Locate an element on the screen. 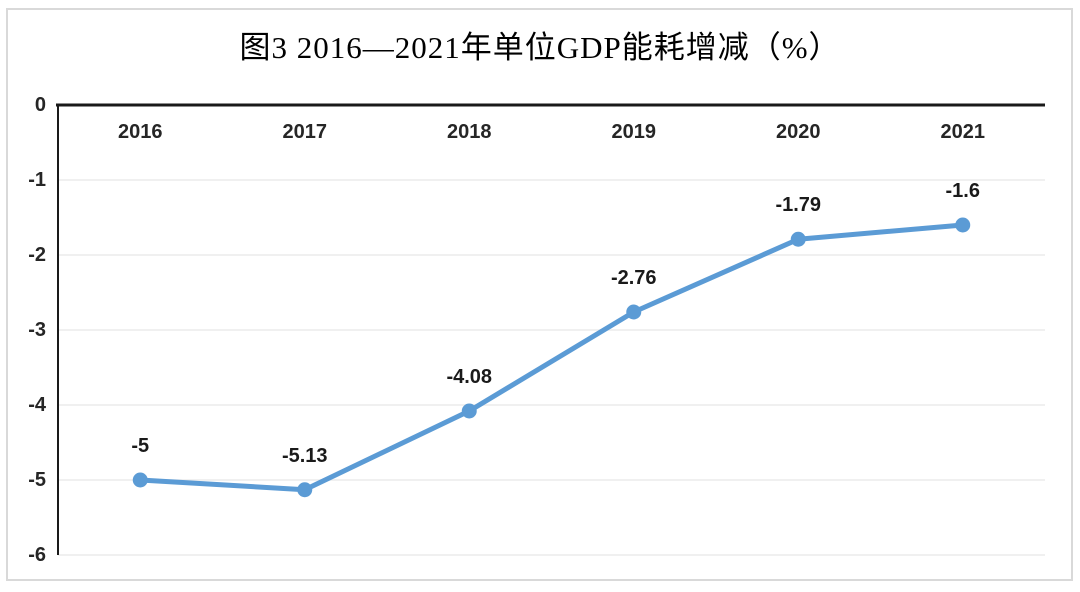  data-label: -1.6 is located at coordinates (962, 191).